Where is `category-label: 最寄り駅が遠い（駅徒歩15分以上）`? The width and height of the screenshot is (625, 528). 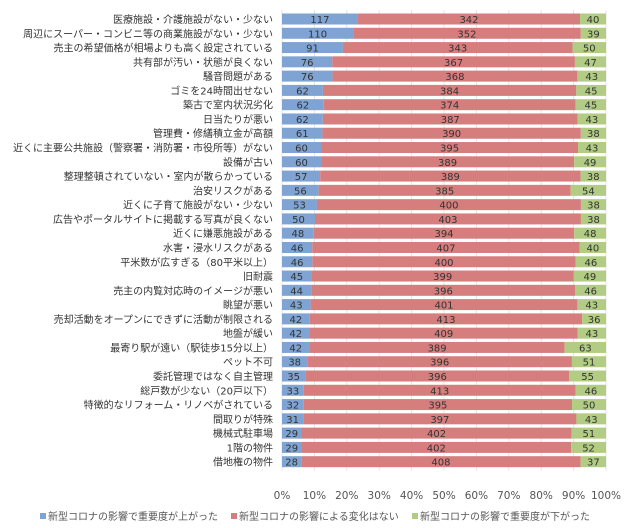 category-label: 最寄り駅が遠い（駅徒歩15分以上） is located at coordinates (191, 347).